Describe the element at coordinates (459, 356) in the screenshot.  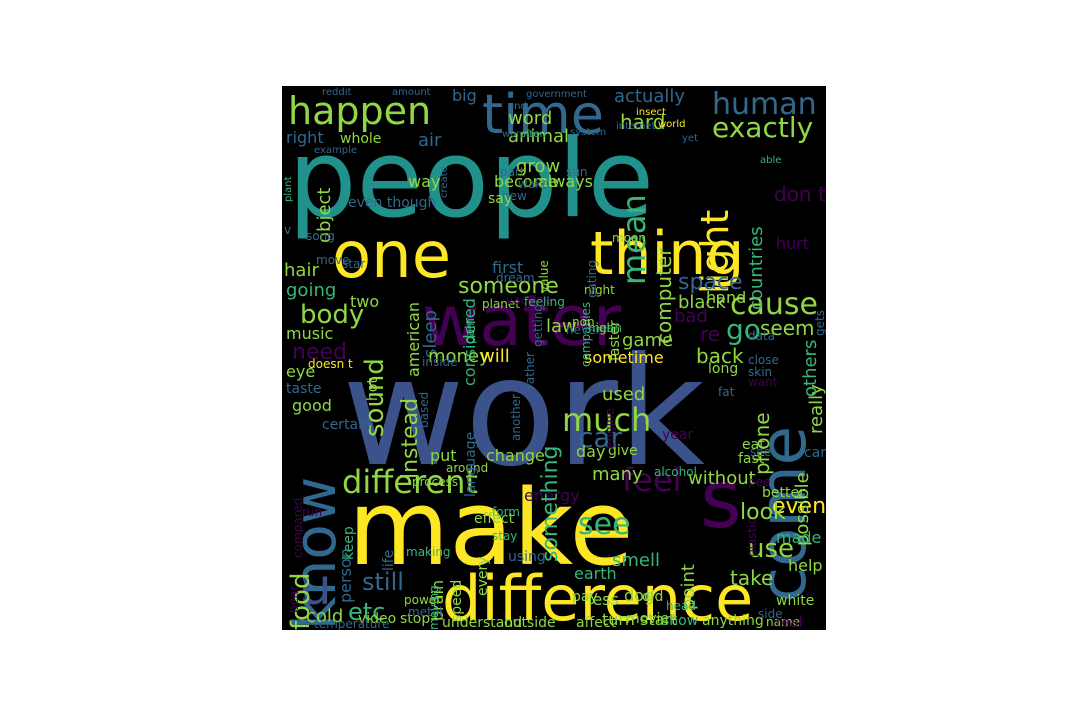
I see `word-money: money` at that location.